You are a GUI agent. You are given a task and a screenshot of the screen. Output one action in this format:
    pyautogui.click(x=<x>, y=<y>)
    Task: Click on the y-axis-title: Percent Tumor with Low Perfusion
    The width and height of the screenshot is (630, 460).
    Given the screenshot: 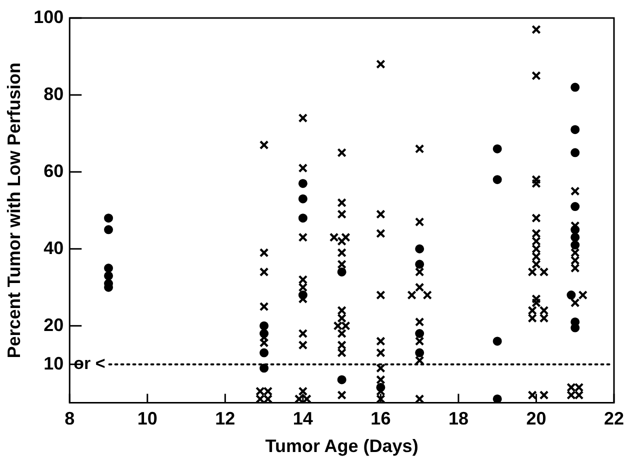 What is the action you would take?
    pyautogui.click(x=14, y=210)
    